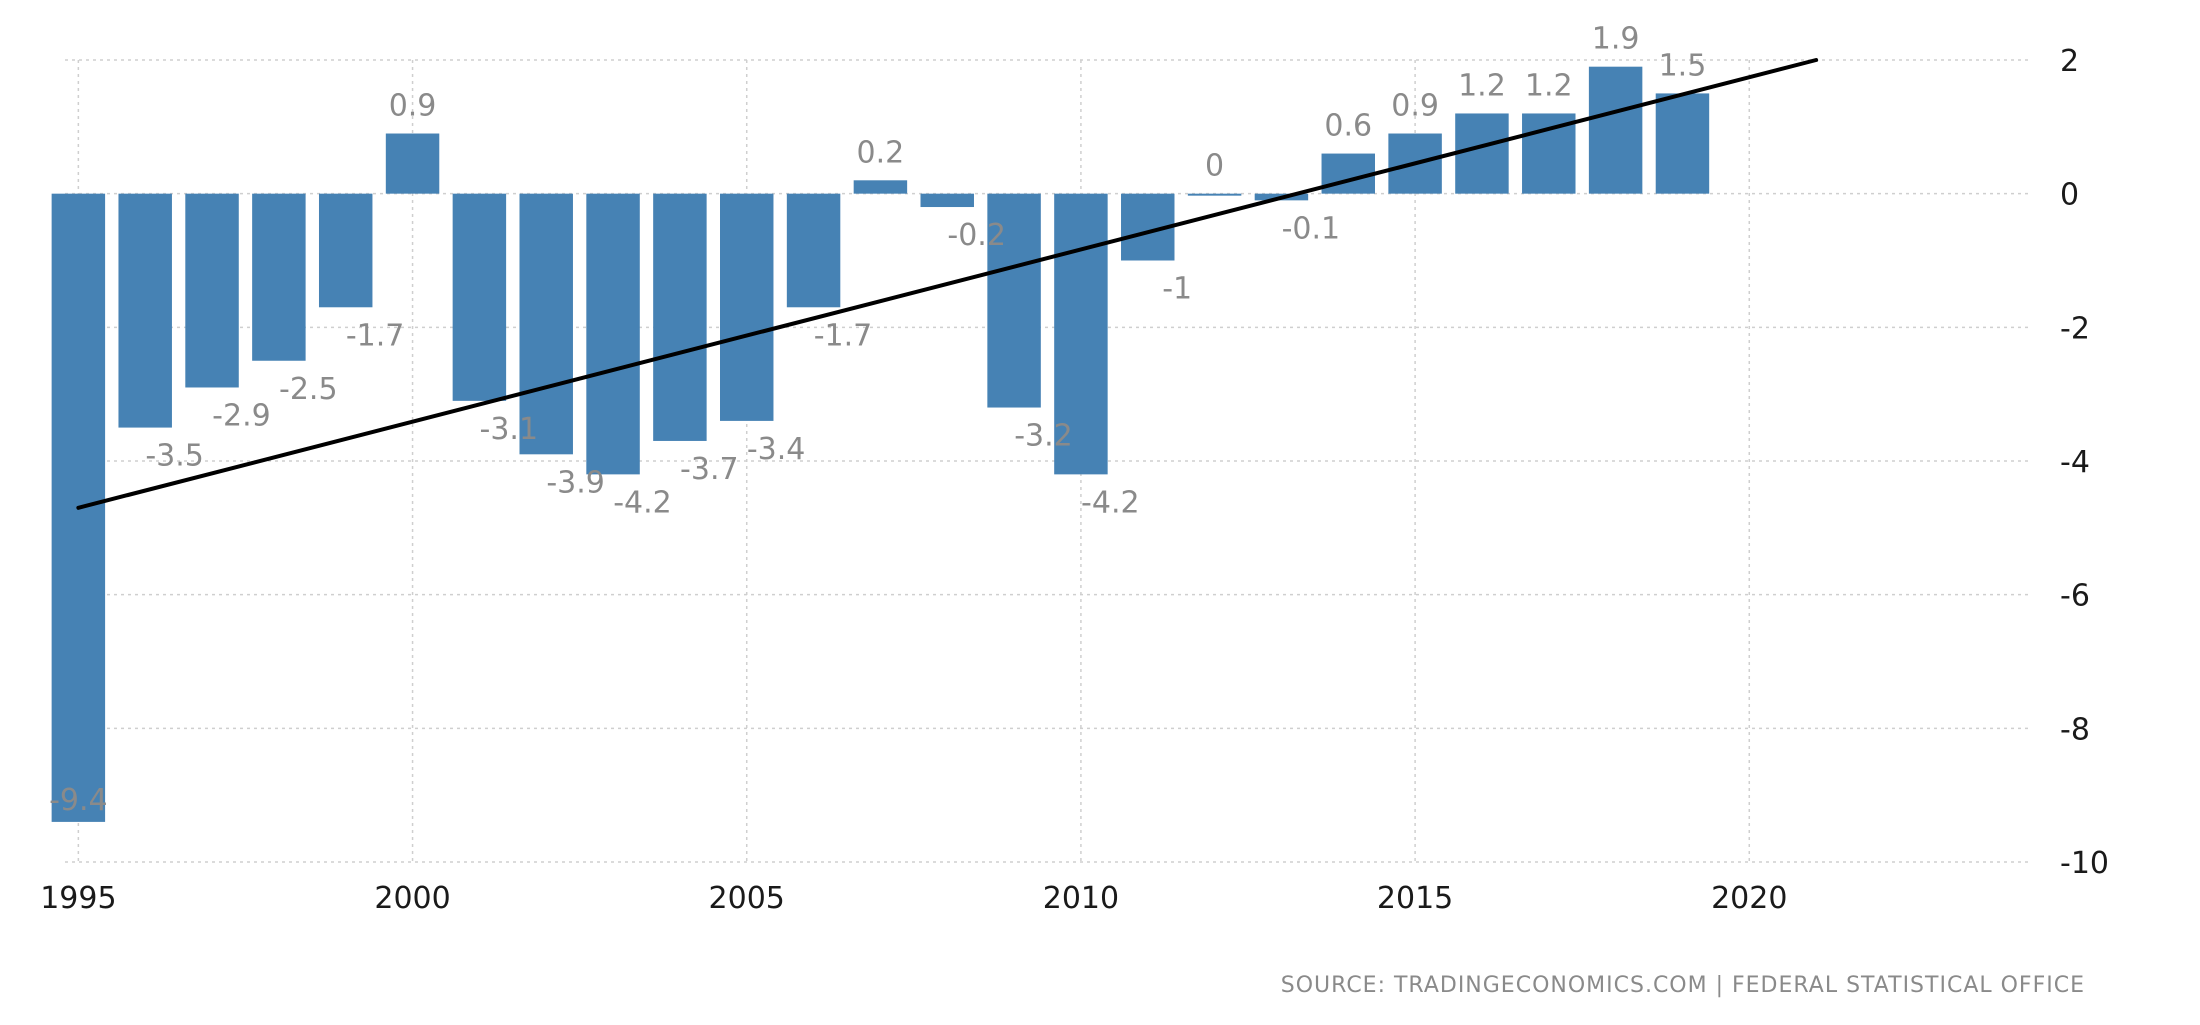  Describe the element at coordinates (776, 449) in the screenshot. I see `data-label: -3.4` at that location.